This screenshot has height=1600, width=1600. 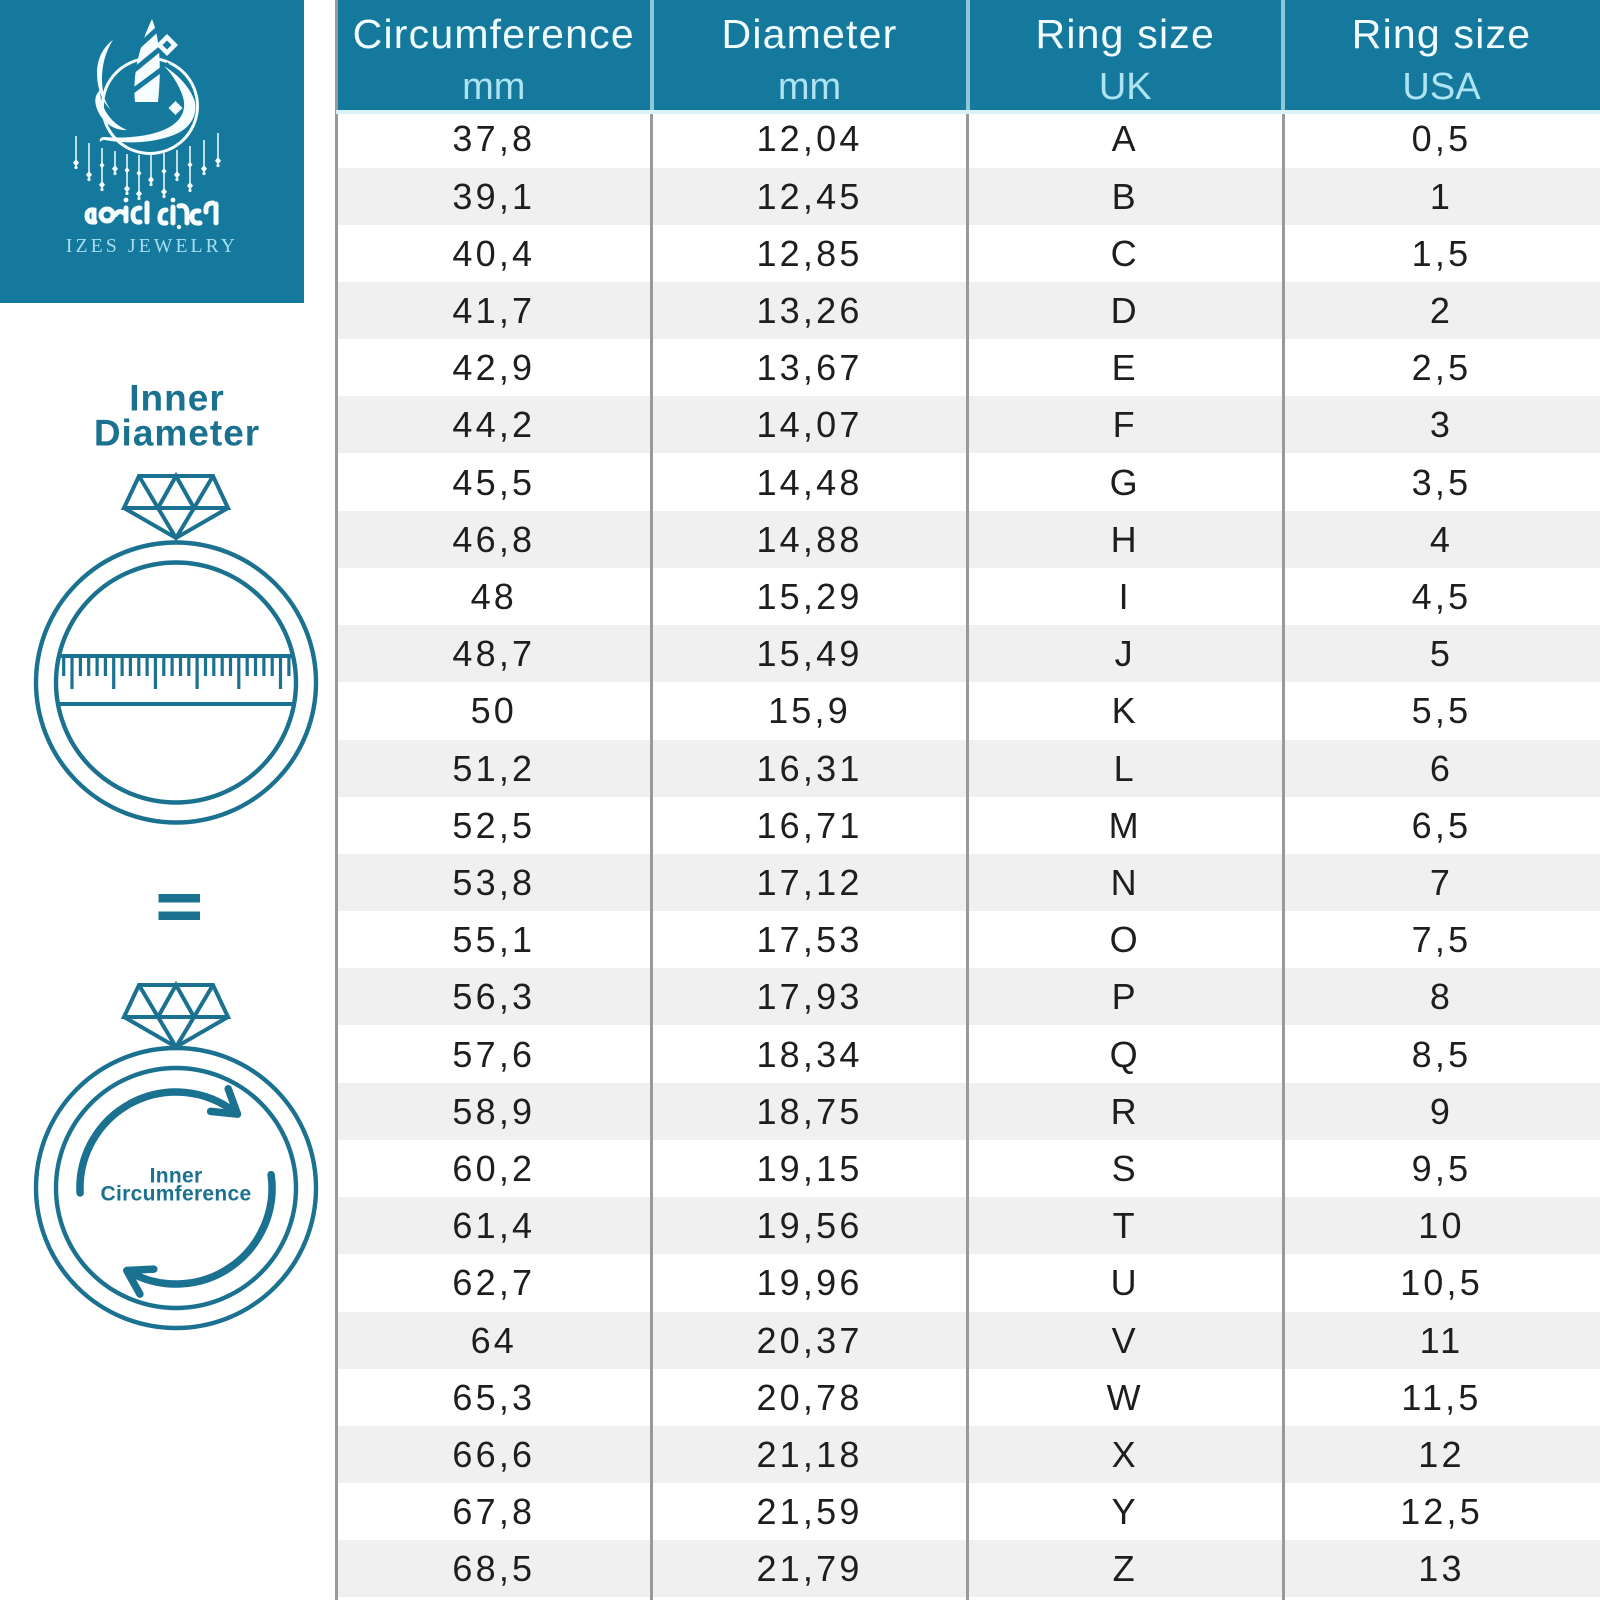 I want to click on svg-text: IZES JEWELRY, so click(x=152, y=246).